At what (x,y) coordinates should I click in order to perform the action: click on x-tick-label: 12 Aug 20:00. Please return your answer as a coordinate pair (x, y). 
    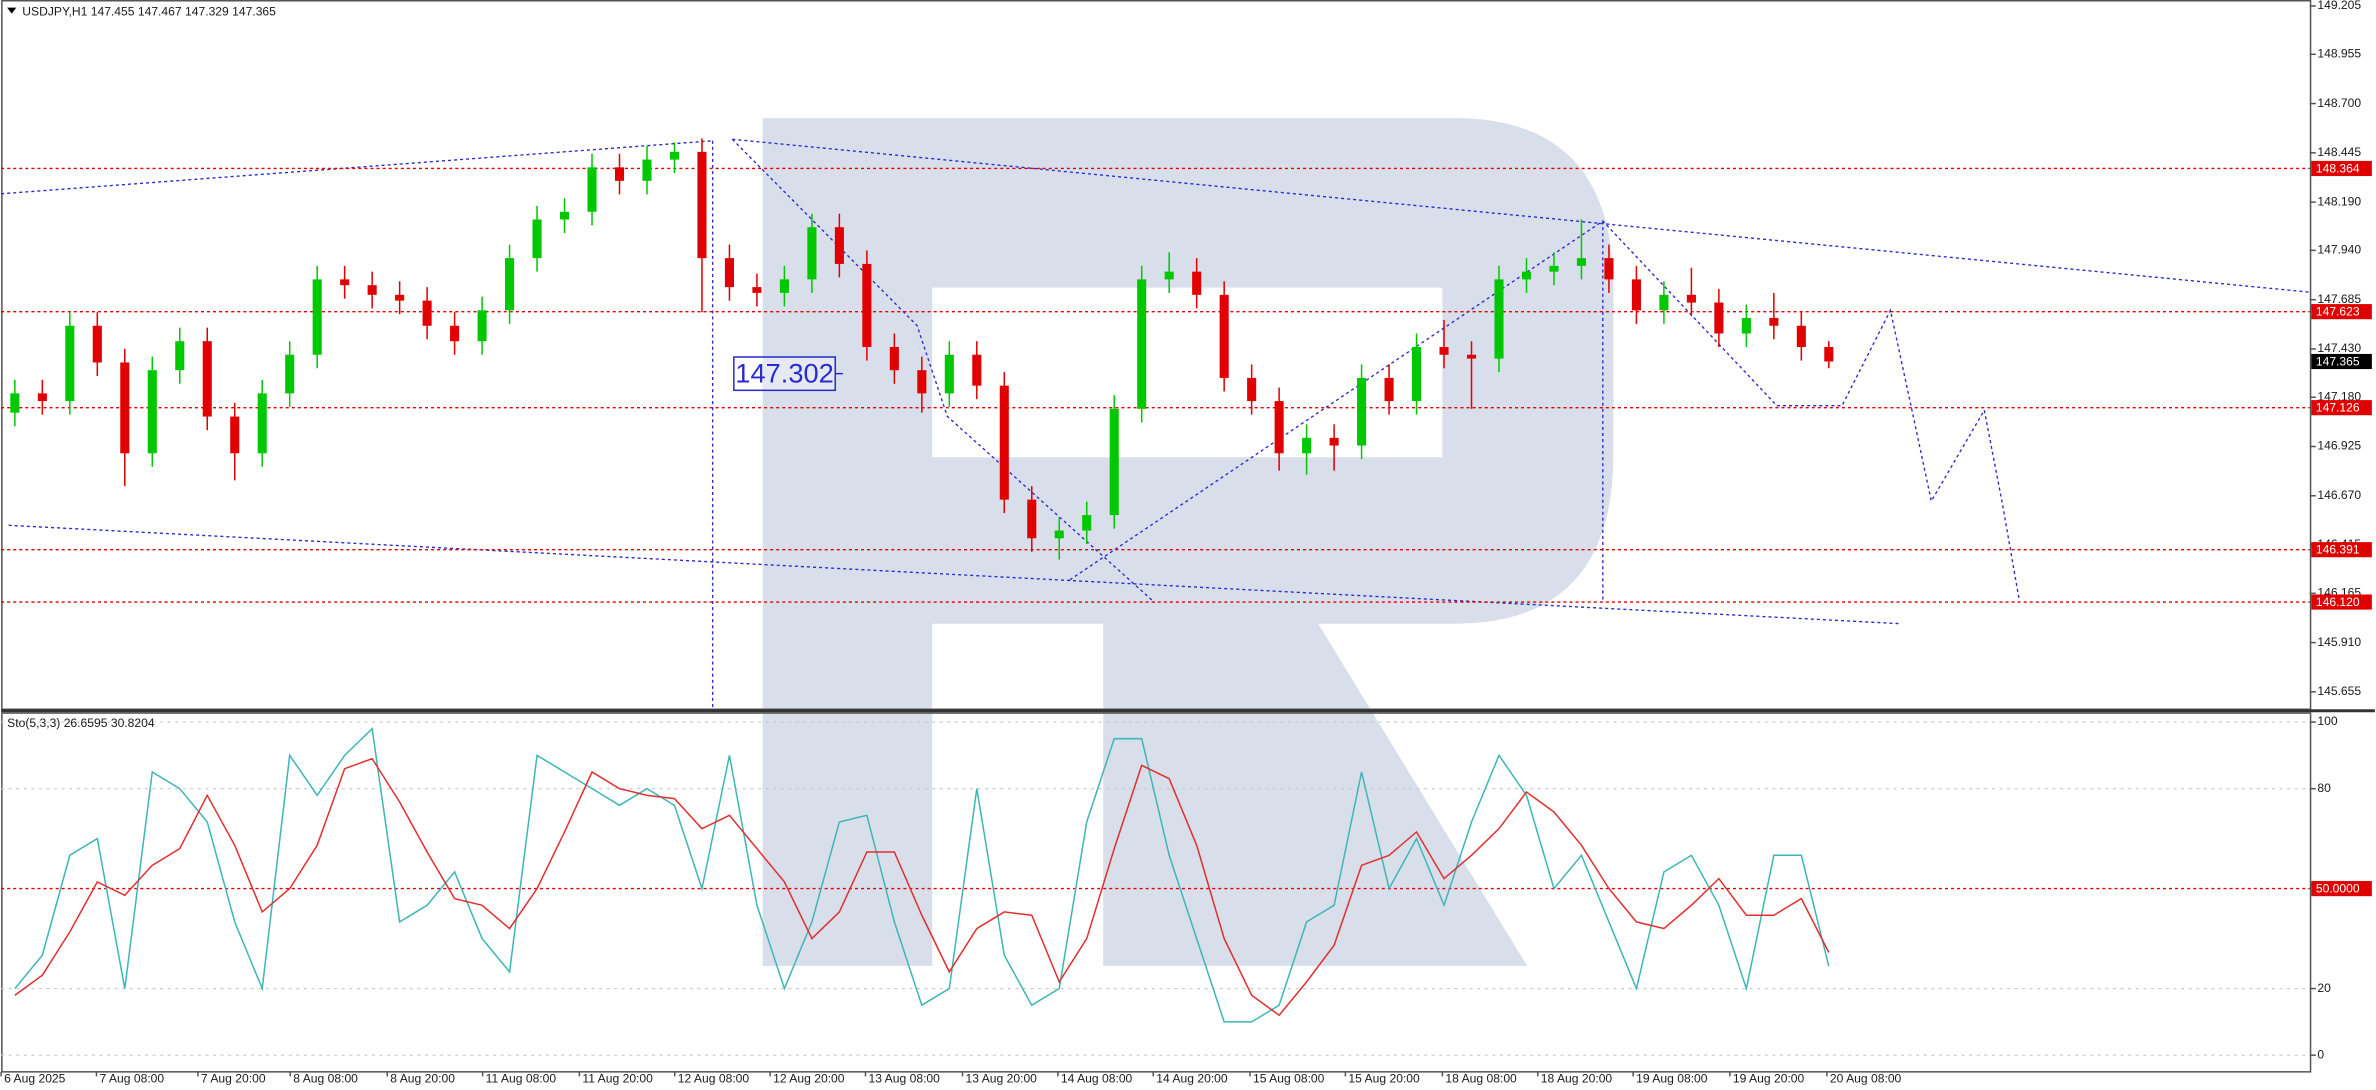
    Looking at the image, I should click on (809, 1079).